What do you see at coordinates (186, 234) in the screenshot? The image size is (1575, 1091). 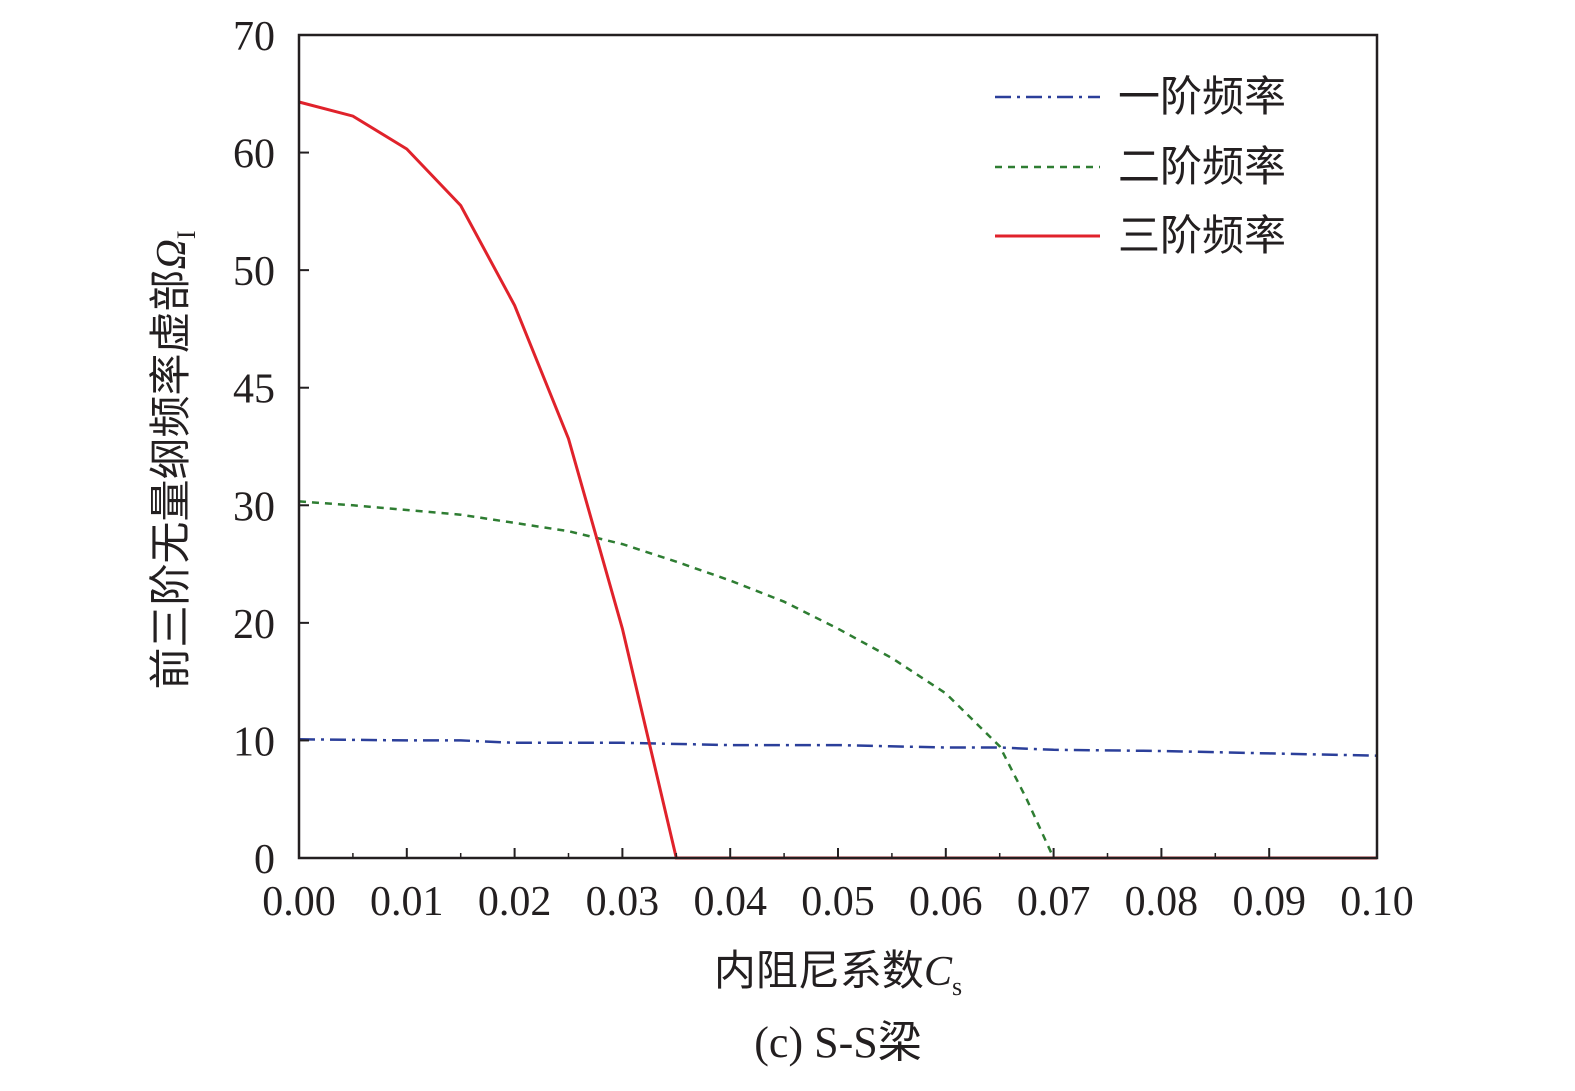 I see `y-axis-label-subscript: I` at bounding box center [186, 234].